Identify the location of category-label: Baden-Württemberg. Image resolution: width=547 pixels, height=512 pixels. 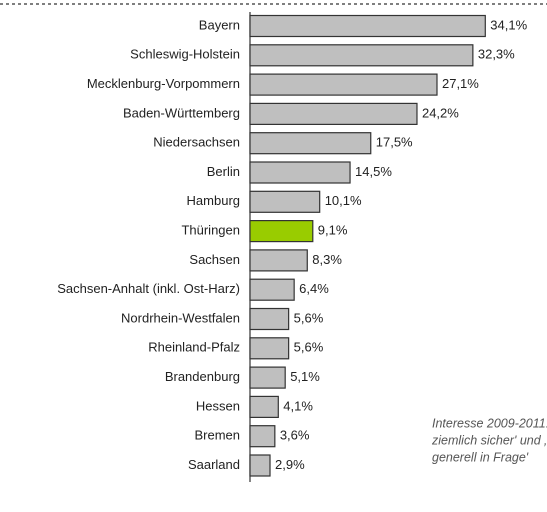
(181, 112).